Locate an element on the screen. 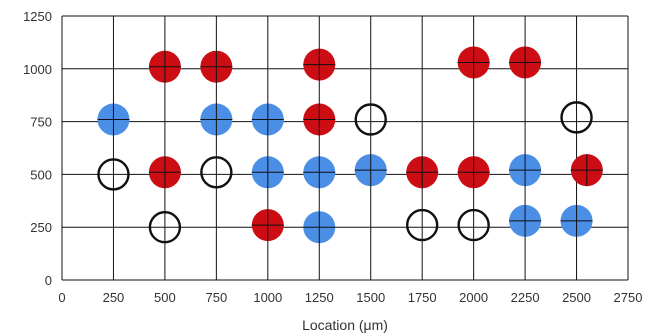  y-tick-label: 750 is located at coordinates (41, 122).